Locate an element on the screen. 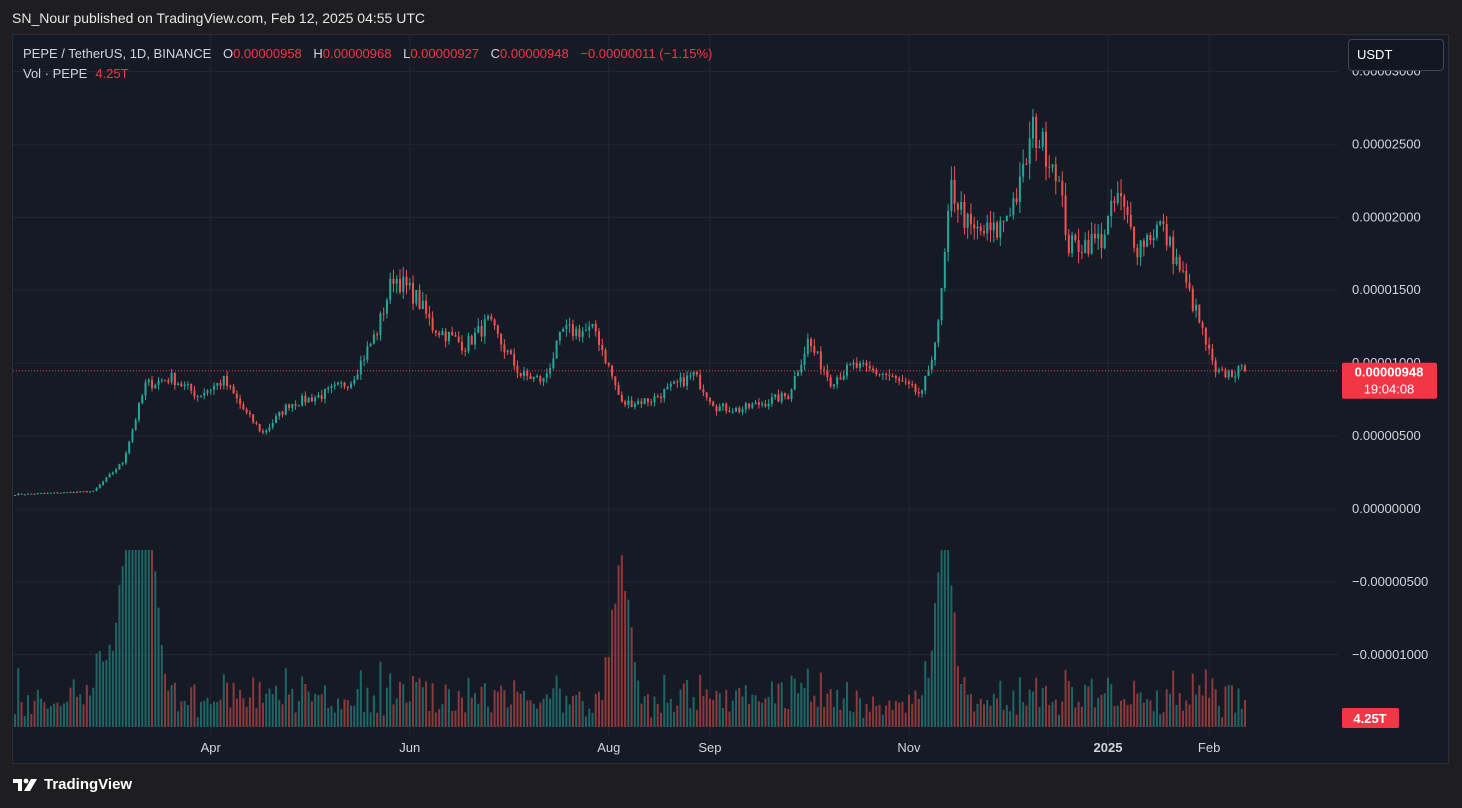 Image resolution: width=1462 pixels, height=808 pixels. currency-button: USDT is located at coordinates (1396, 55).